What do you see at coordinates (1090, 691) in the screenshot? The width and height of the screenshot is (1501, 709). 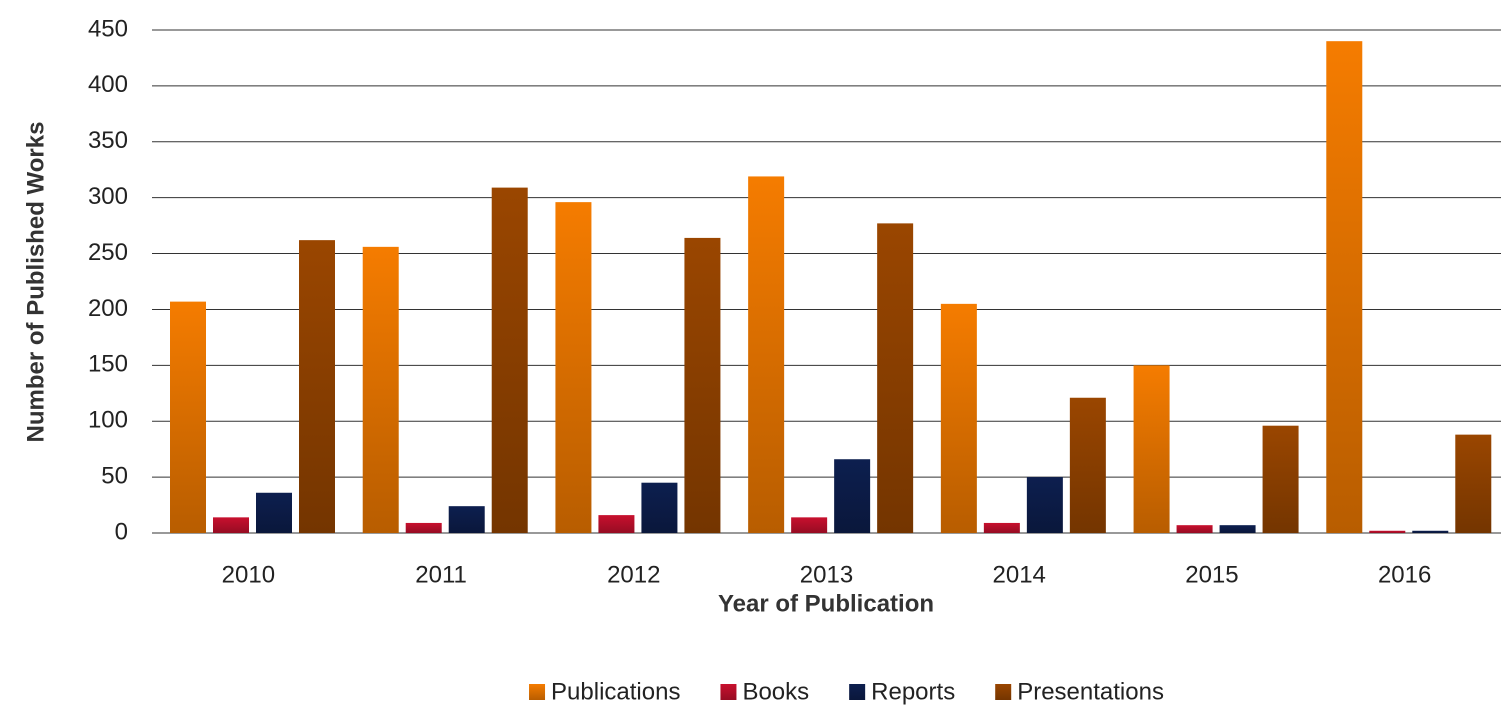 I see `legend-label: Presentations` at bounding box center [1090, 691].